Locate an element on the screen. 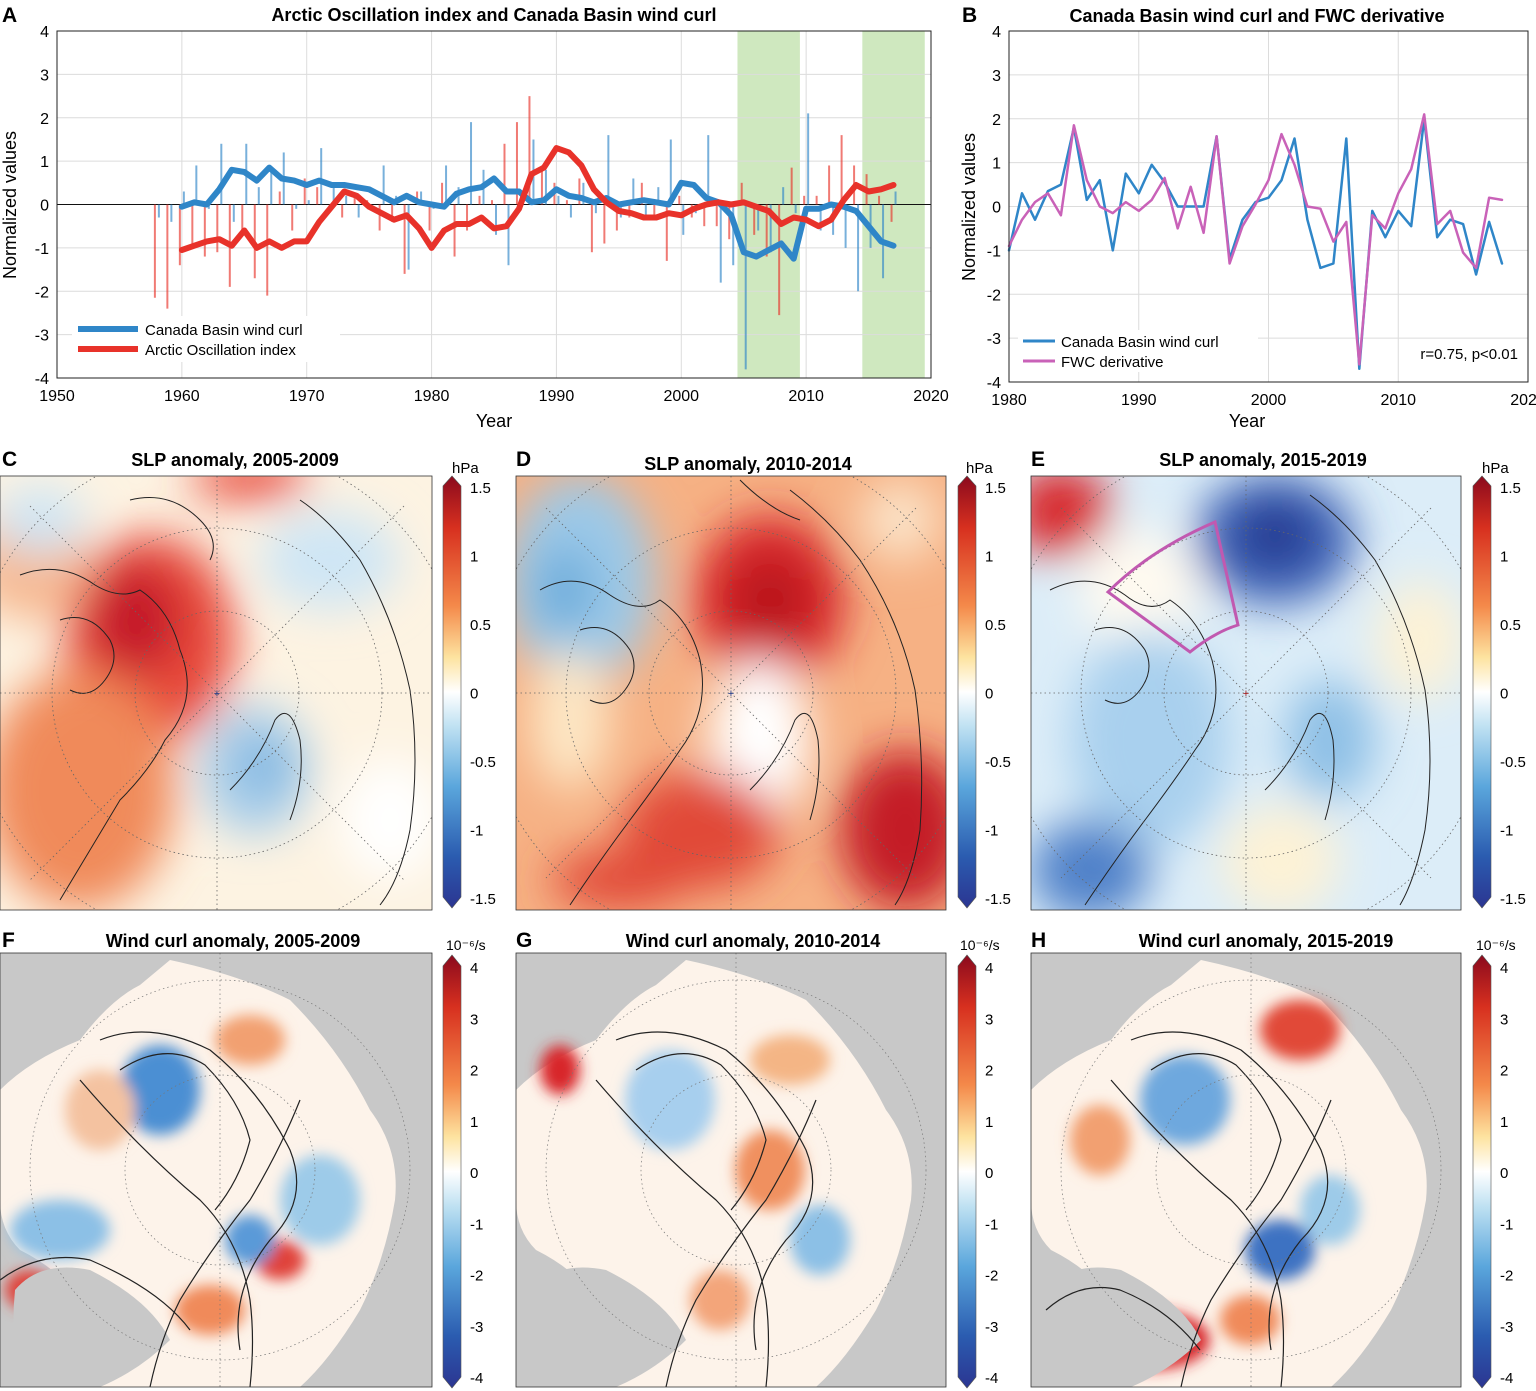 Image resolution: width=1536 pixels, height=1391 pixels. map-d: + is located at coordinates (731, 693).